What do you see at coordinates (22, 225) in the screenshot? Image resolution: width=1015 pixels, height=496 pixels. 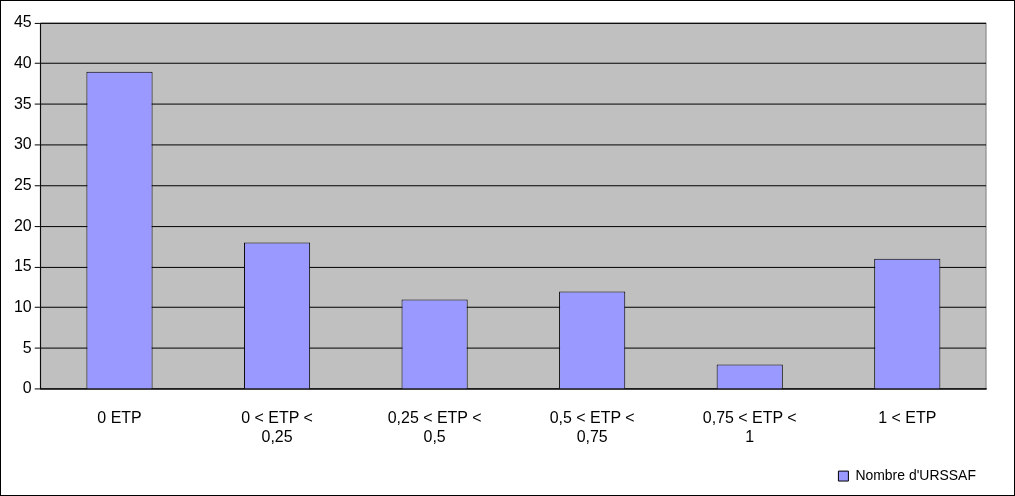 I see `y-tick-label: 20` at bounding box center [22, 225].